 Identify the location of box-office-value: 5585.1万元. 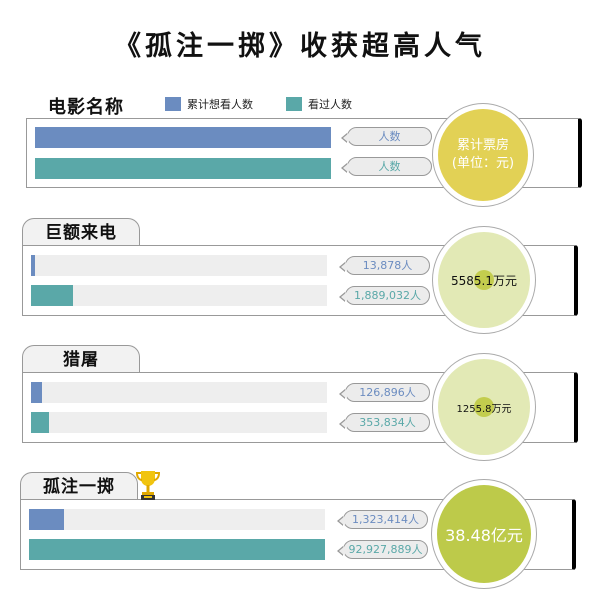
(484, 280).